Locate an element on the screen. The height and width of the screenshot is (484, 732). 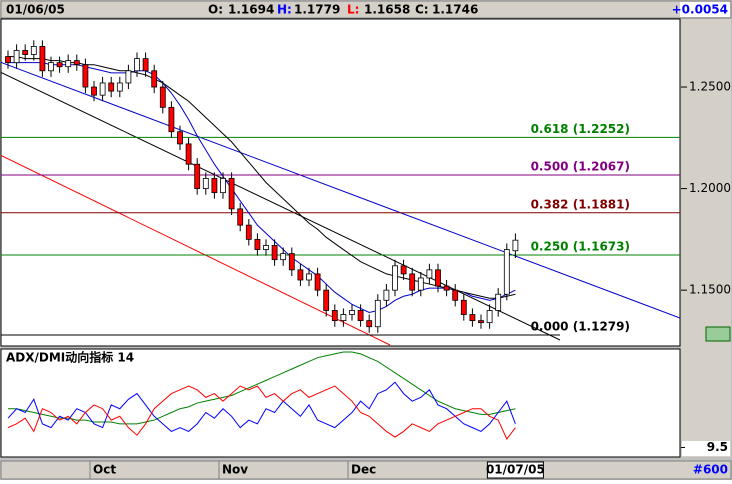
price-axis is located at coordinates (706, 238).